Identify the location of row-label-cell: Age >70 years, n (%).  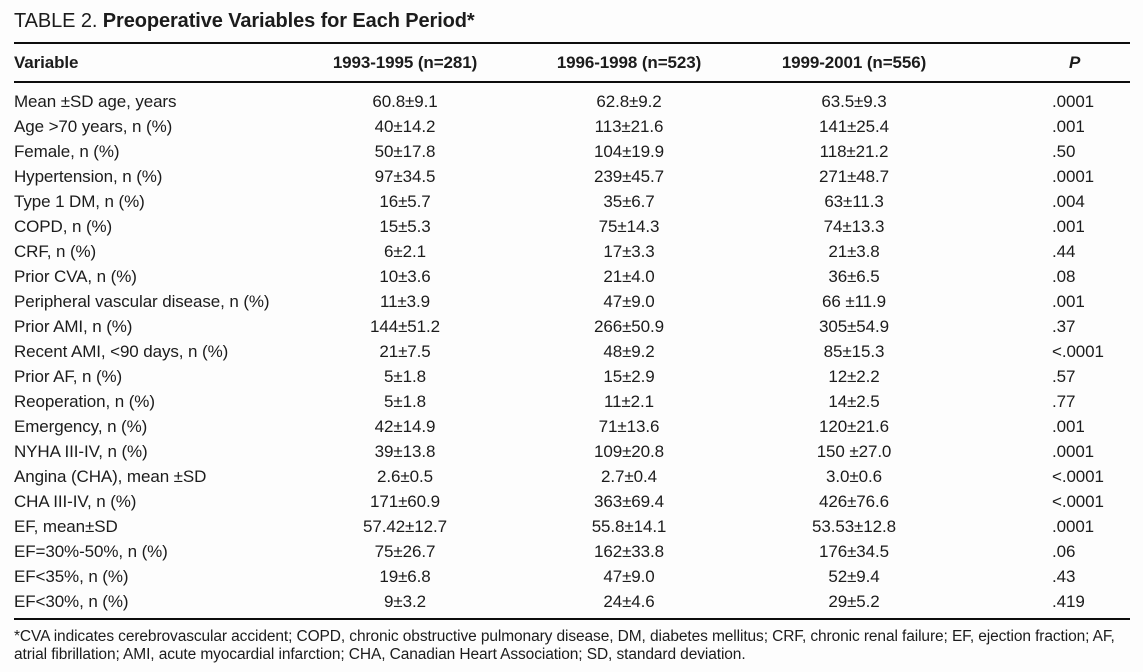
(93, 126).